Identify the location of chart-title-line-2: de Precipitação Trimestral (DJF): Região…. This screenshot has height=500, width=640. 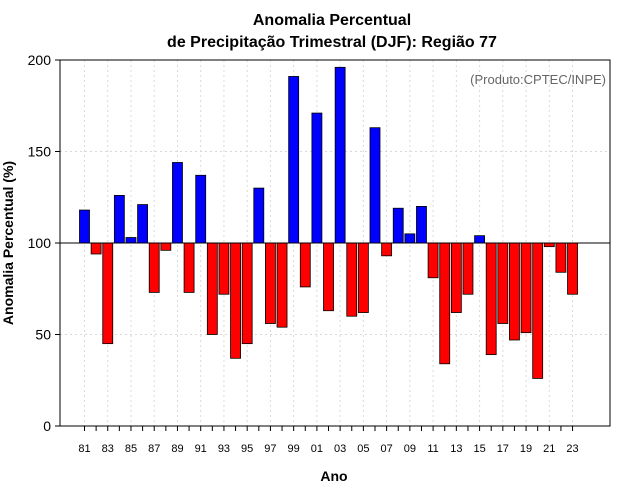
(332, 42).